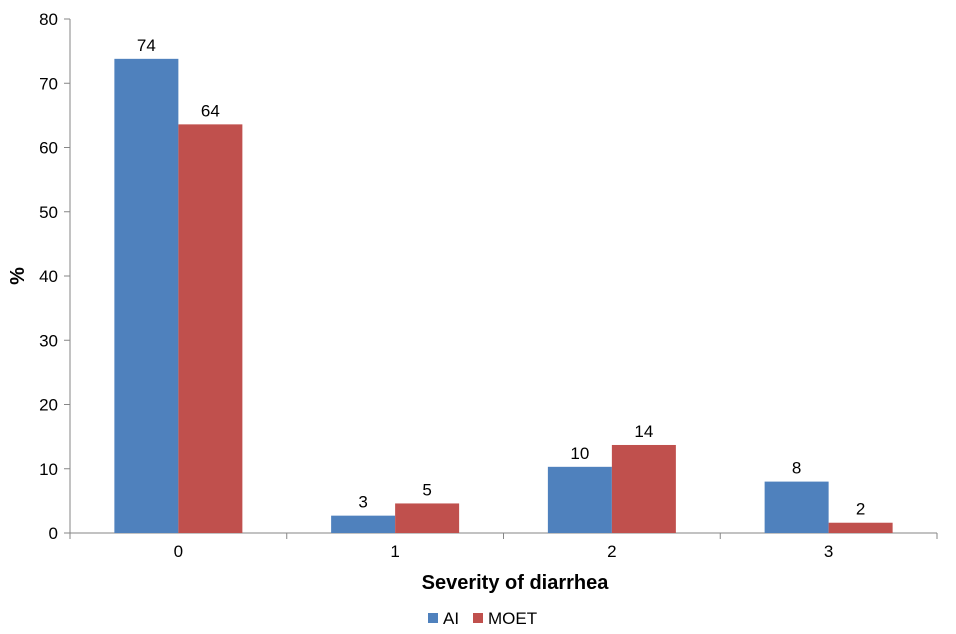 This screenshot has height=634, width=956. I want to click on y-tick-label: 10, so click(48, 469).